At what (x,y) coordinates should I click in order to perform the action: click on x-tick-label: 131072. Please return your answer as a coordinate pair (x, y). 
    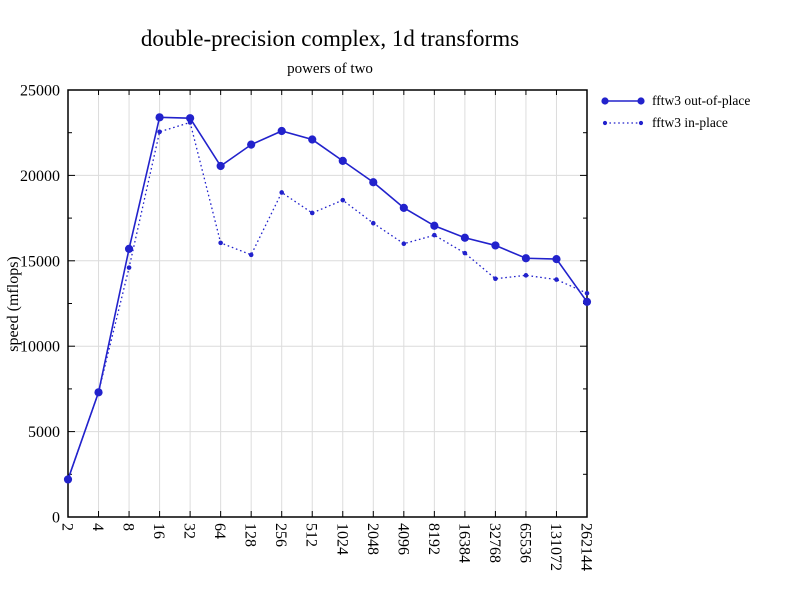
    Looking at the image, I should click on (555, 547).